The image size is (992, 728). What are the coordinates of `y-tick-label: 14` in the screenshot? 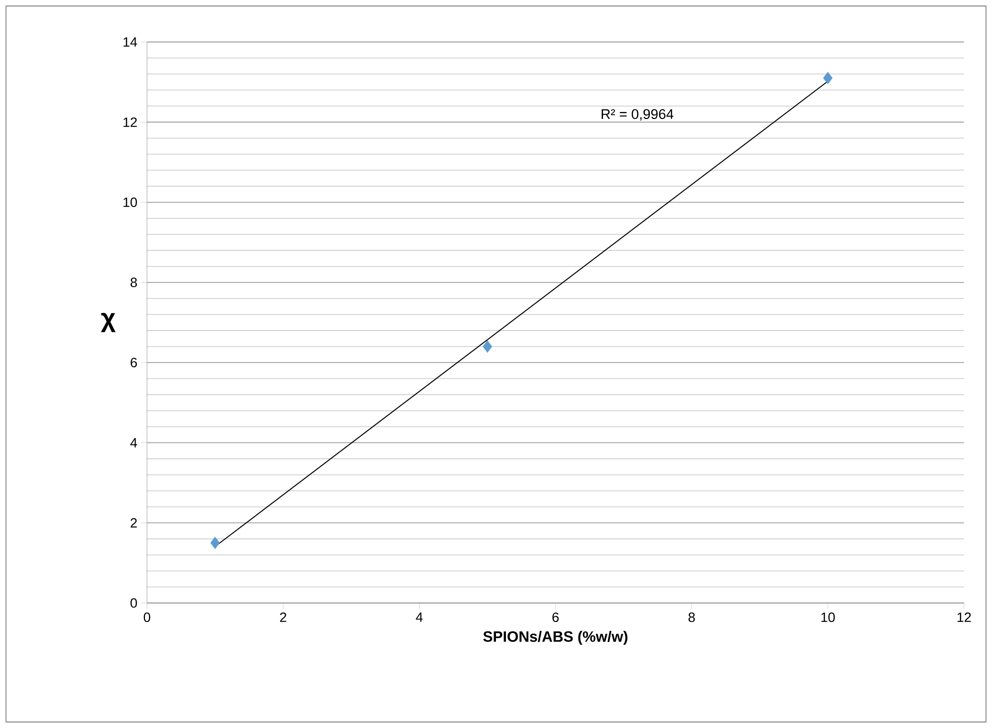 It's located at (131, 42).